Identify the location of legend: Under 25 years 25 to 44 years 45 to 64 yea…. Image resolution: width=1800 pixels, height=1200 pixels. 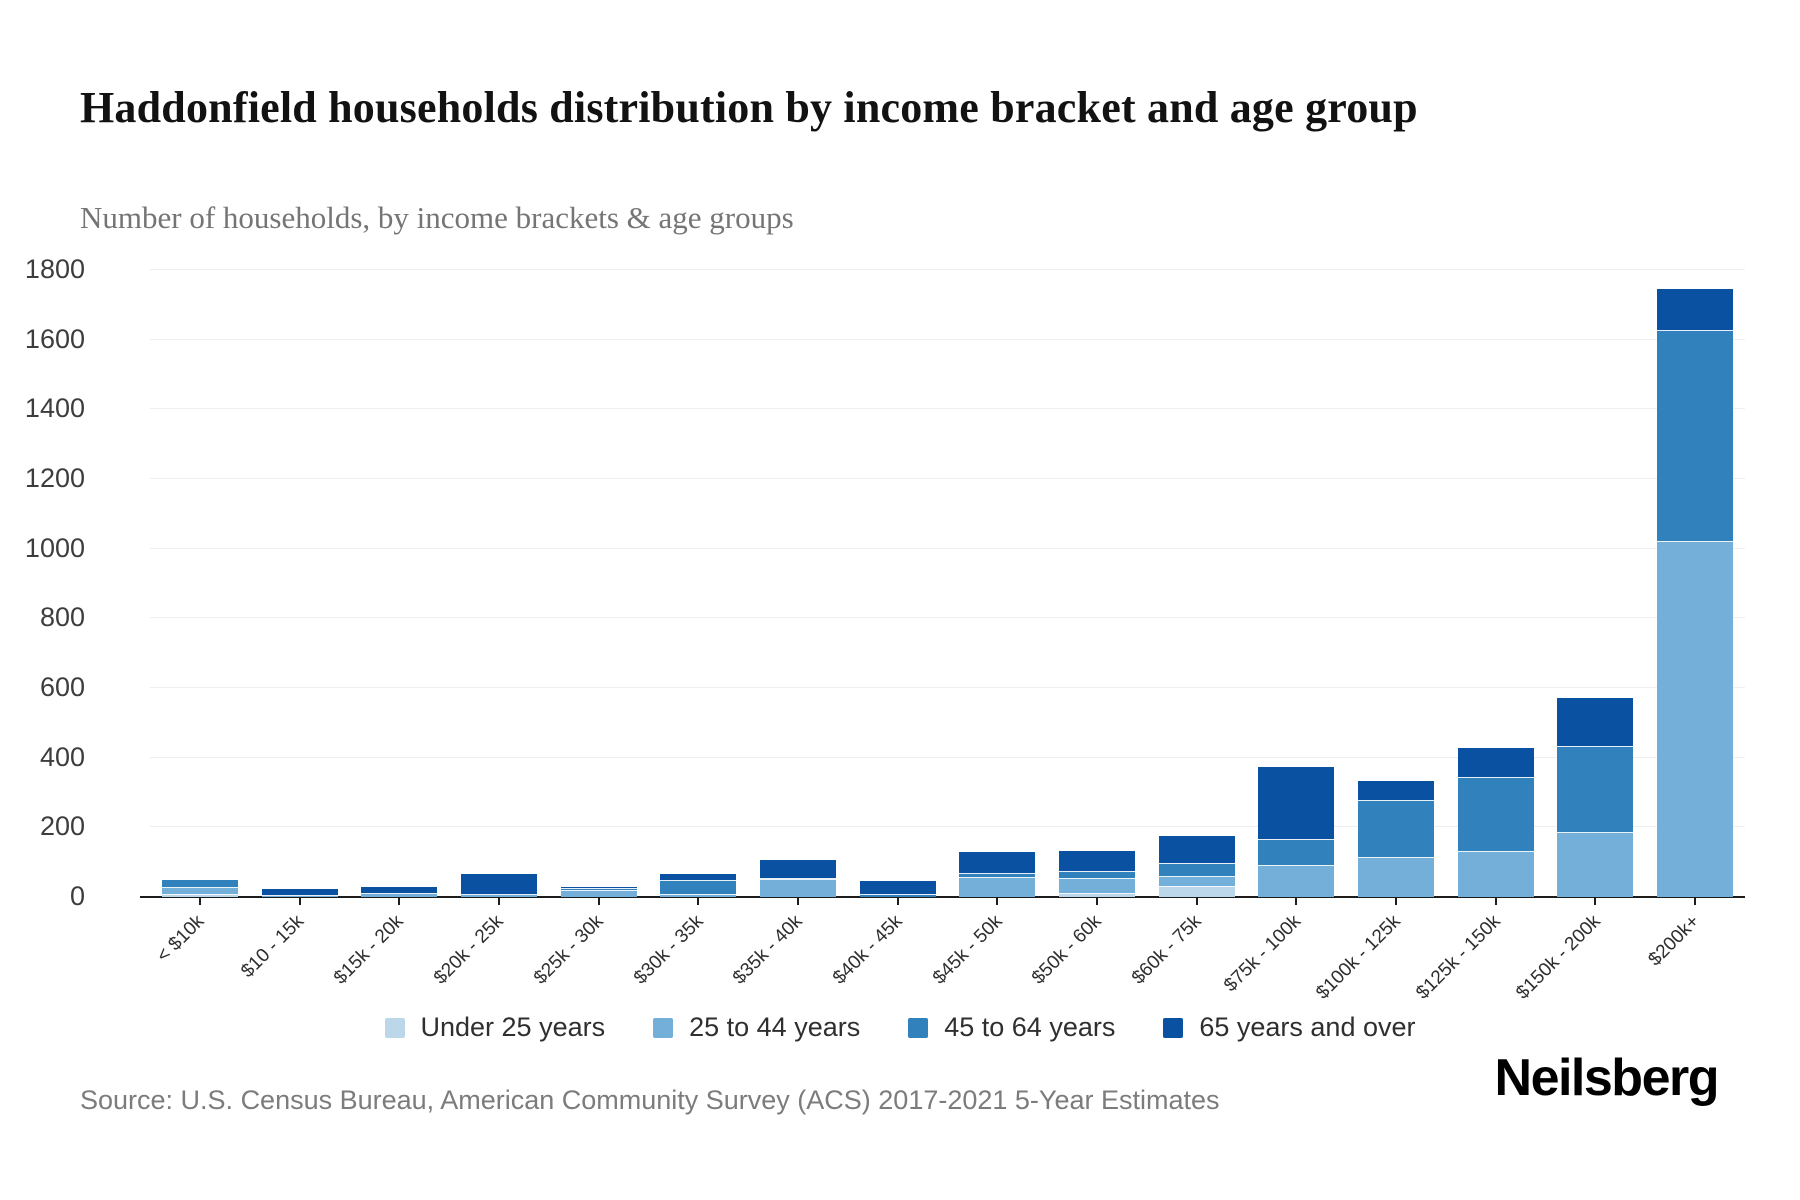
(900, 1027).